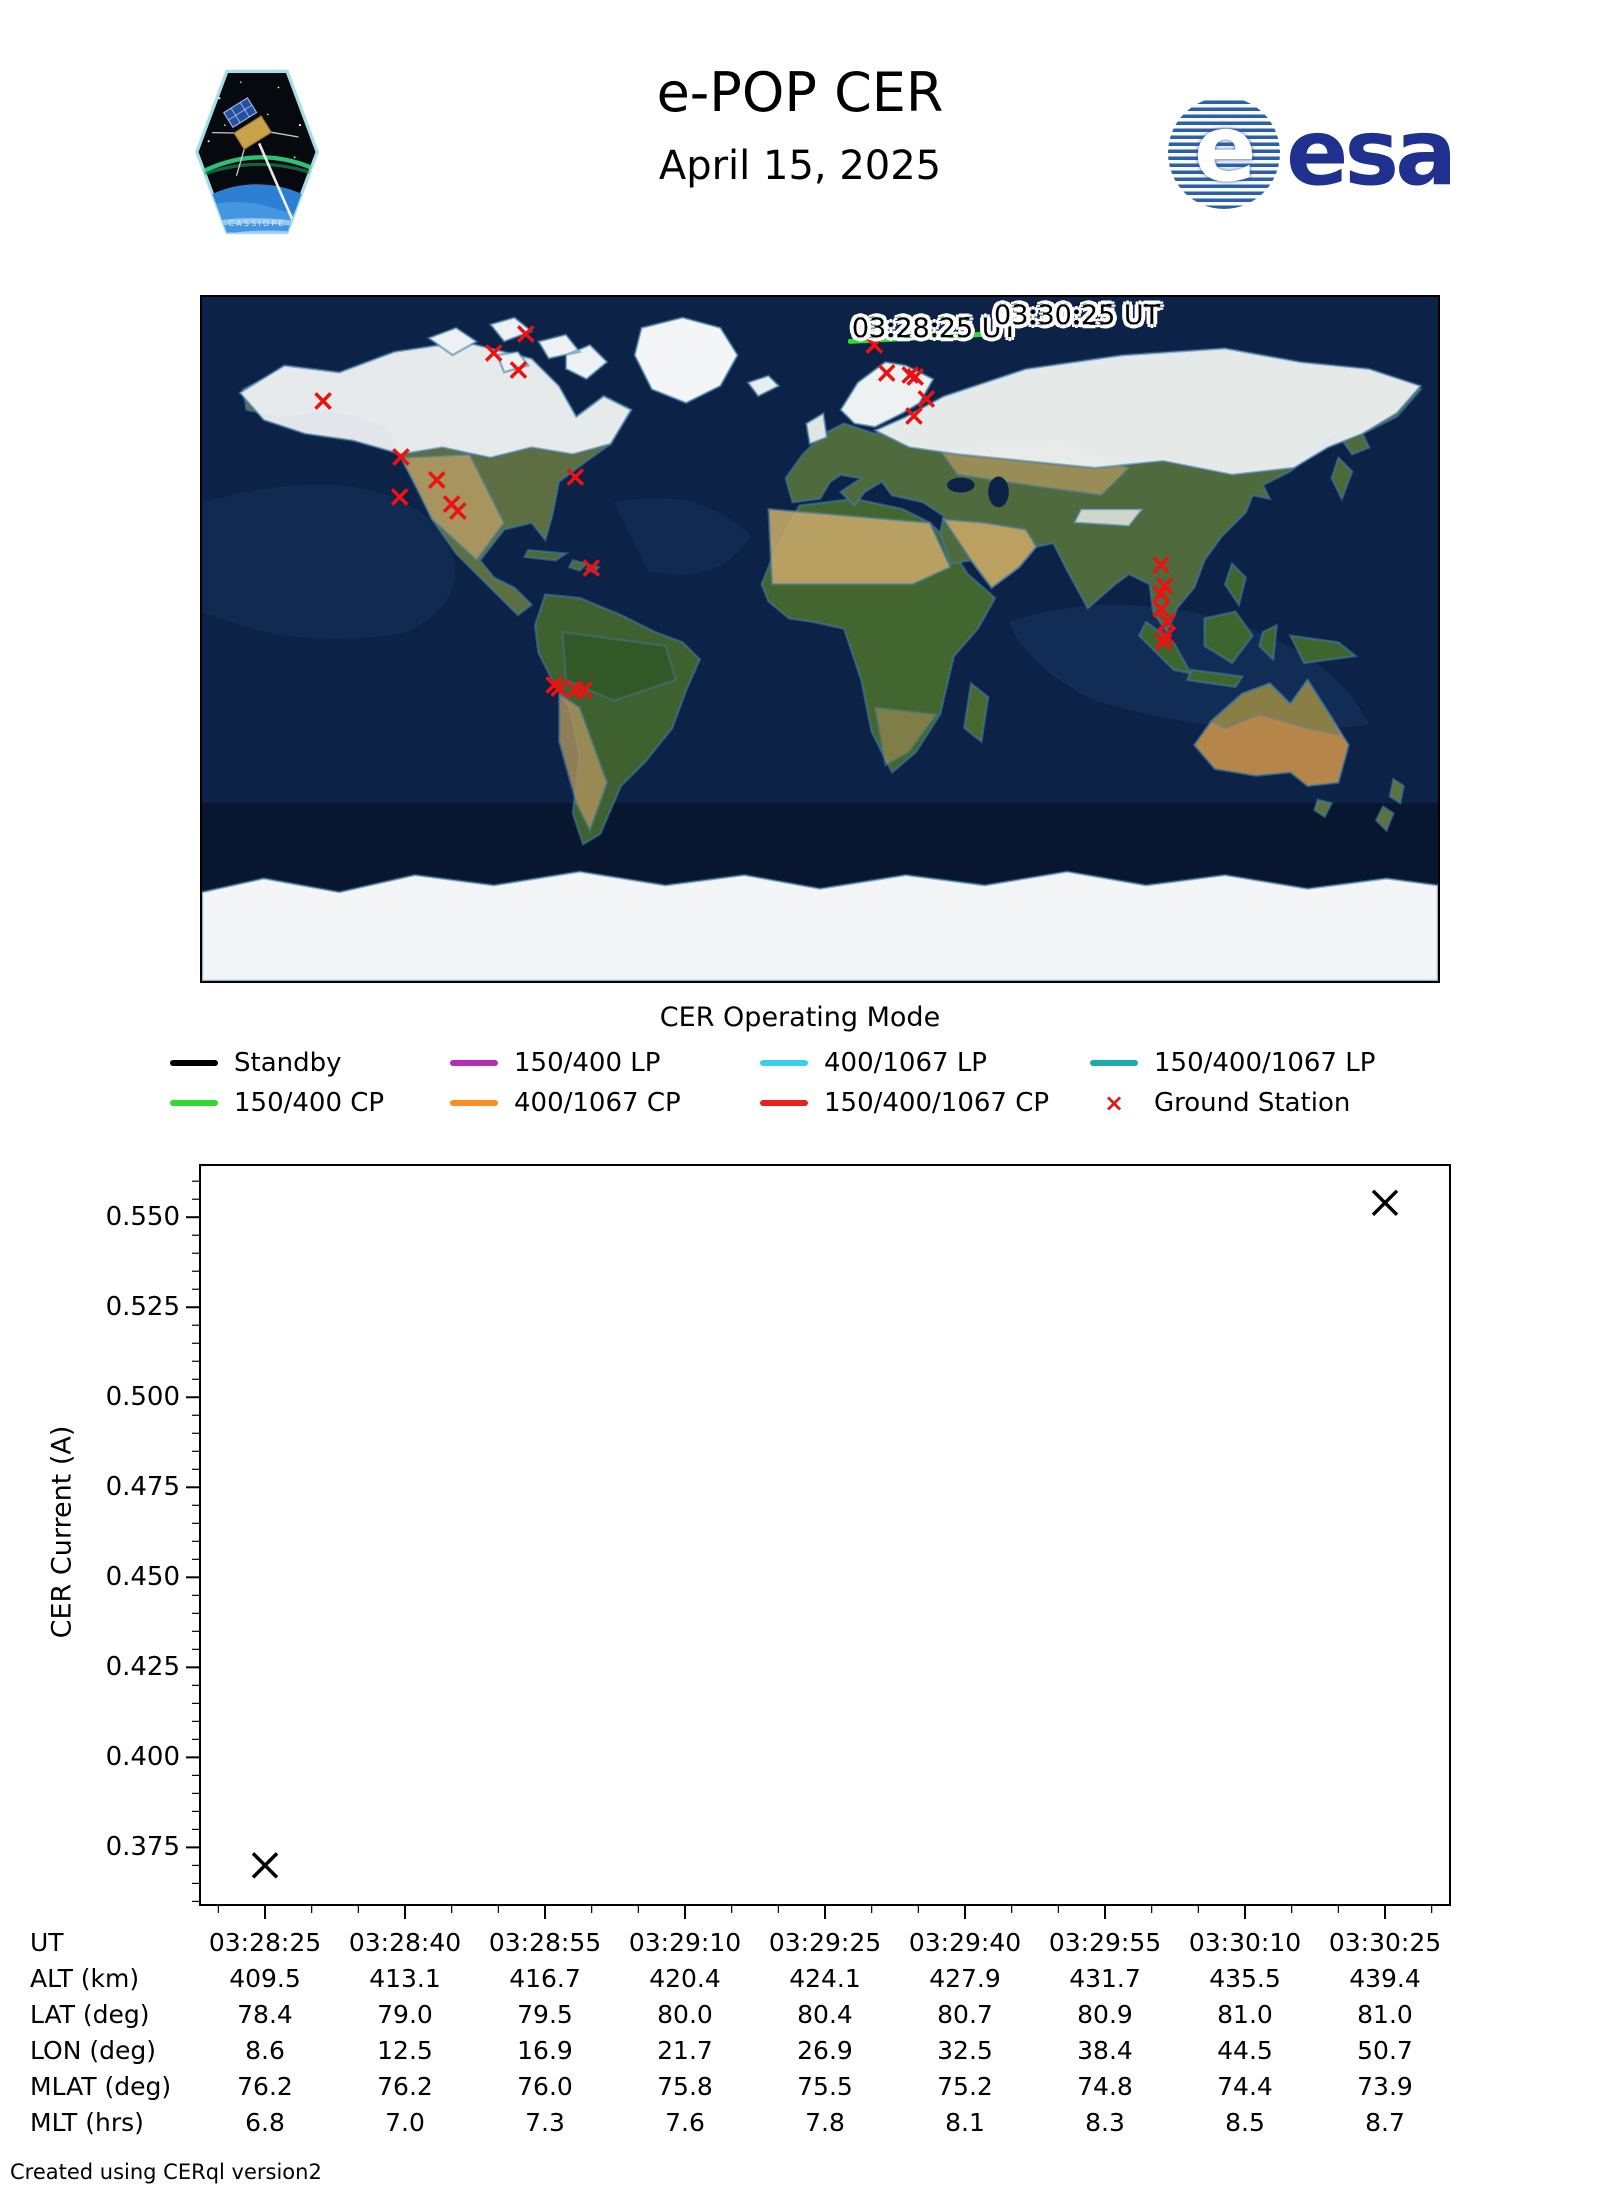 This screenshot has width=1600, height=2200. What do you see at coordinates (90, 2014) in the screenshot?
I see `table-row-label: LAT (deg)` at bounding box center [90, 2014].